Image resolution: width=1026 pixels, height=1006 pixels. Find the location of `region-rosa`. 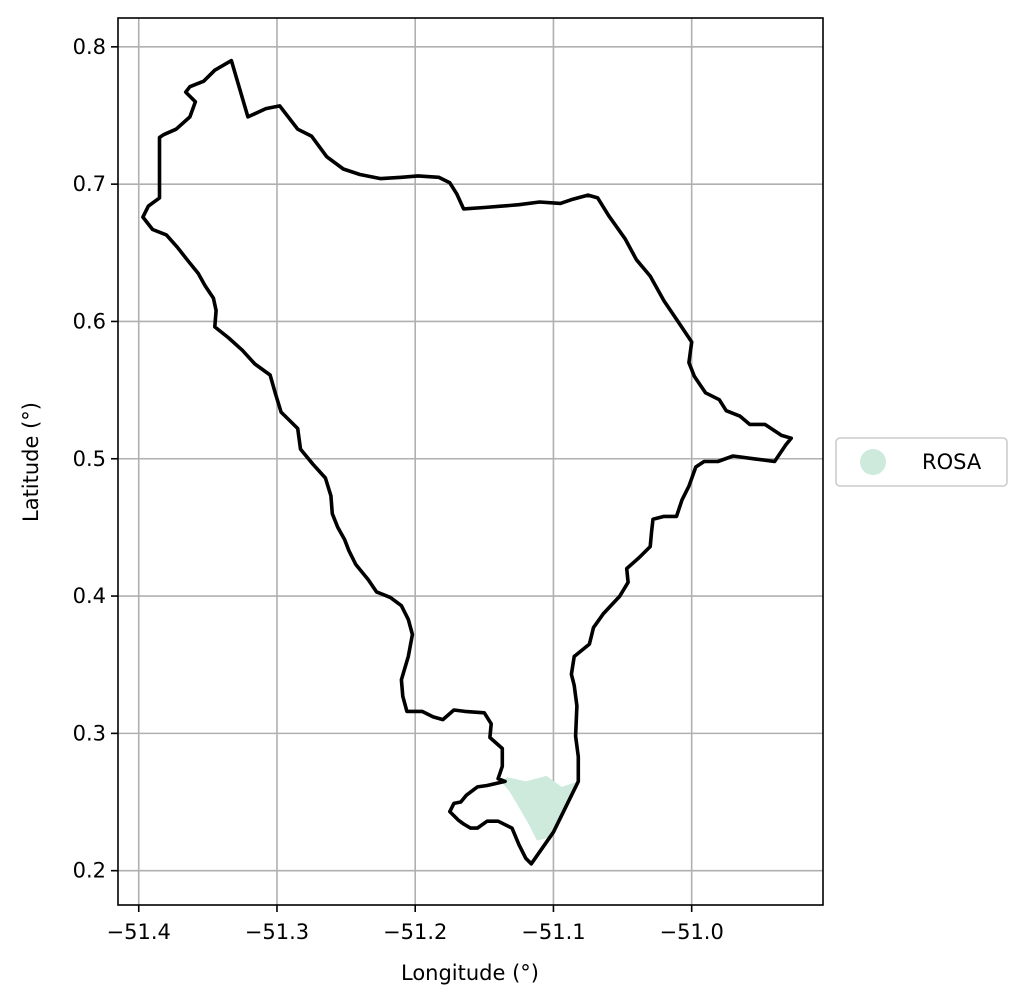

region-rosa is located at coordinates (539, 808).